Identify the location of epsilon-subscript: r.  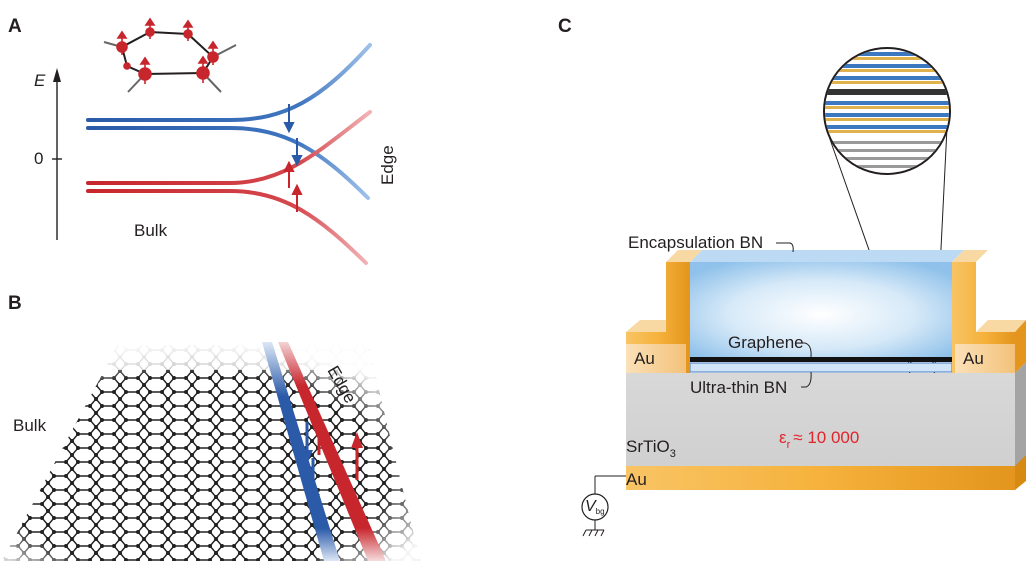
(789, 445).